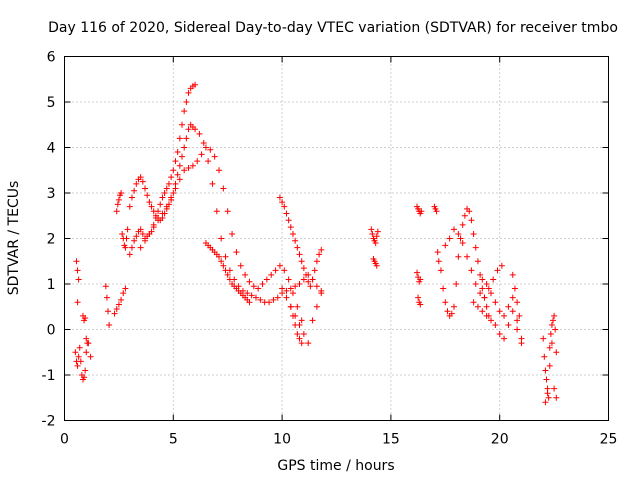 This screenshot has height=480, width=640. What do you see at coordinates (173, 440) in the screenshot?
I see `x-tick-label: 5` at bounding box center [173, 440].